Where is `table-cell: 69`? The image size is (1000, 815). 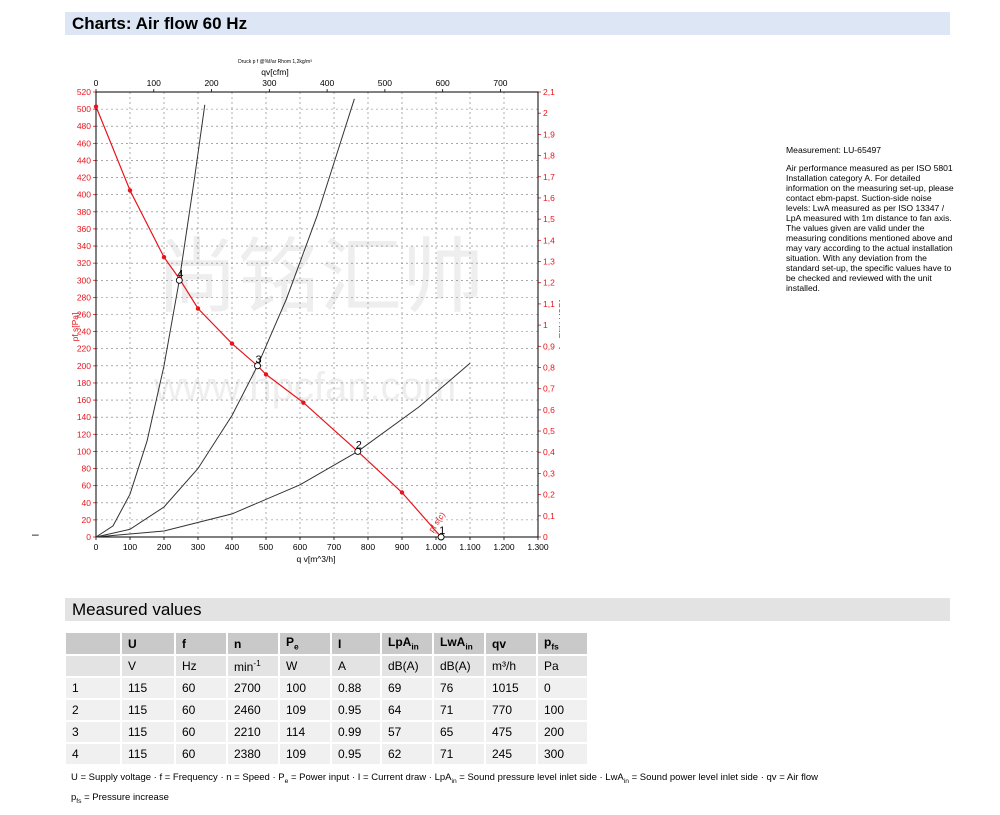 table-cell: 69 is located at coordinates (406, 688).